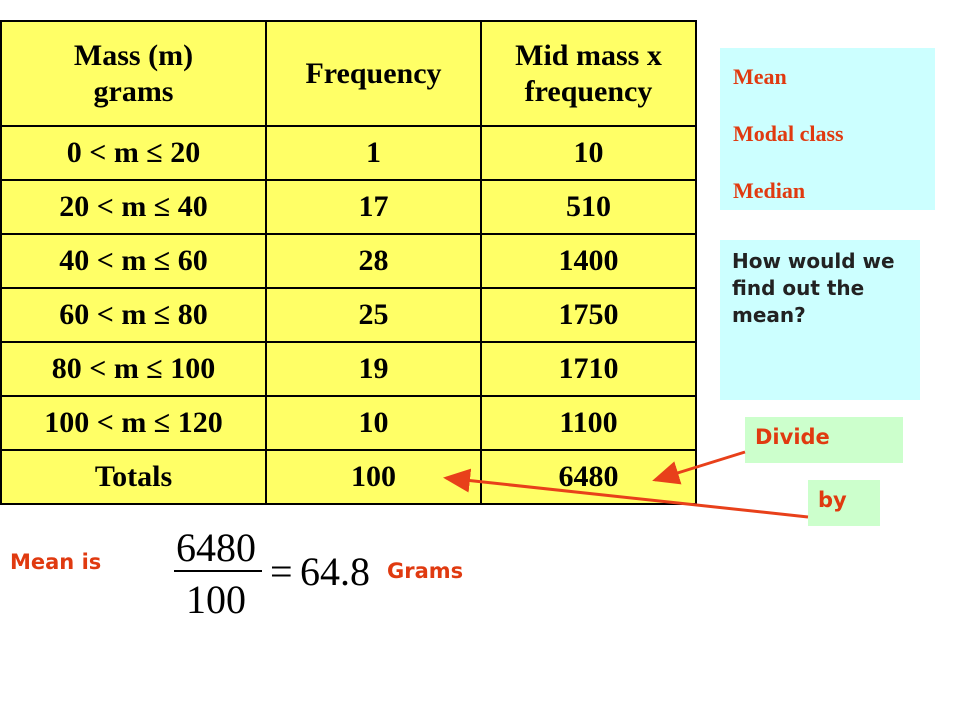 This screenshot has height=720, width=960. I want to click on table-cell: 1710, so click(588, 369).